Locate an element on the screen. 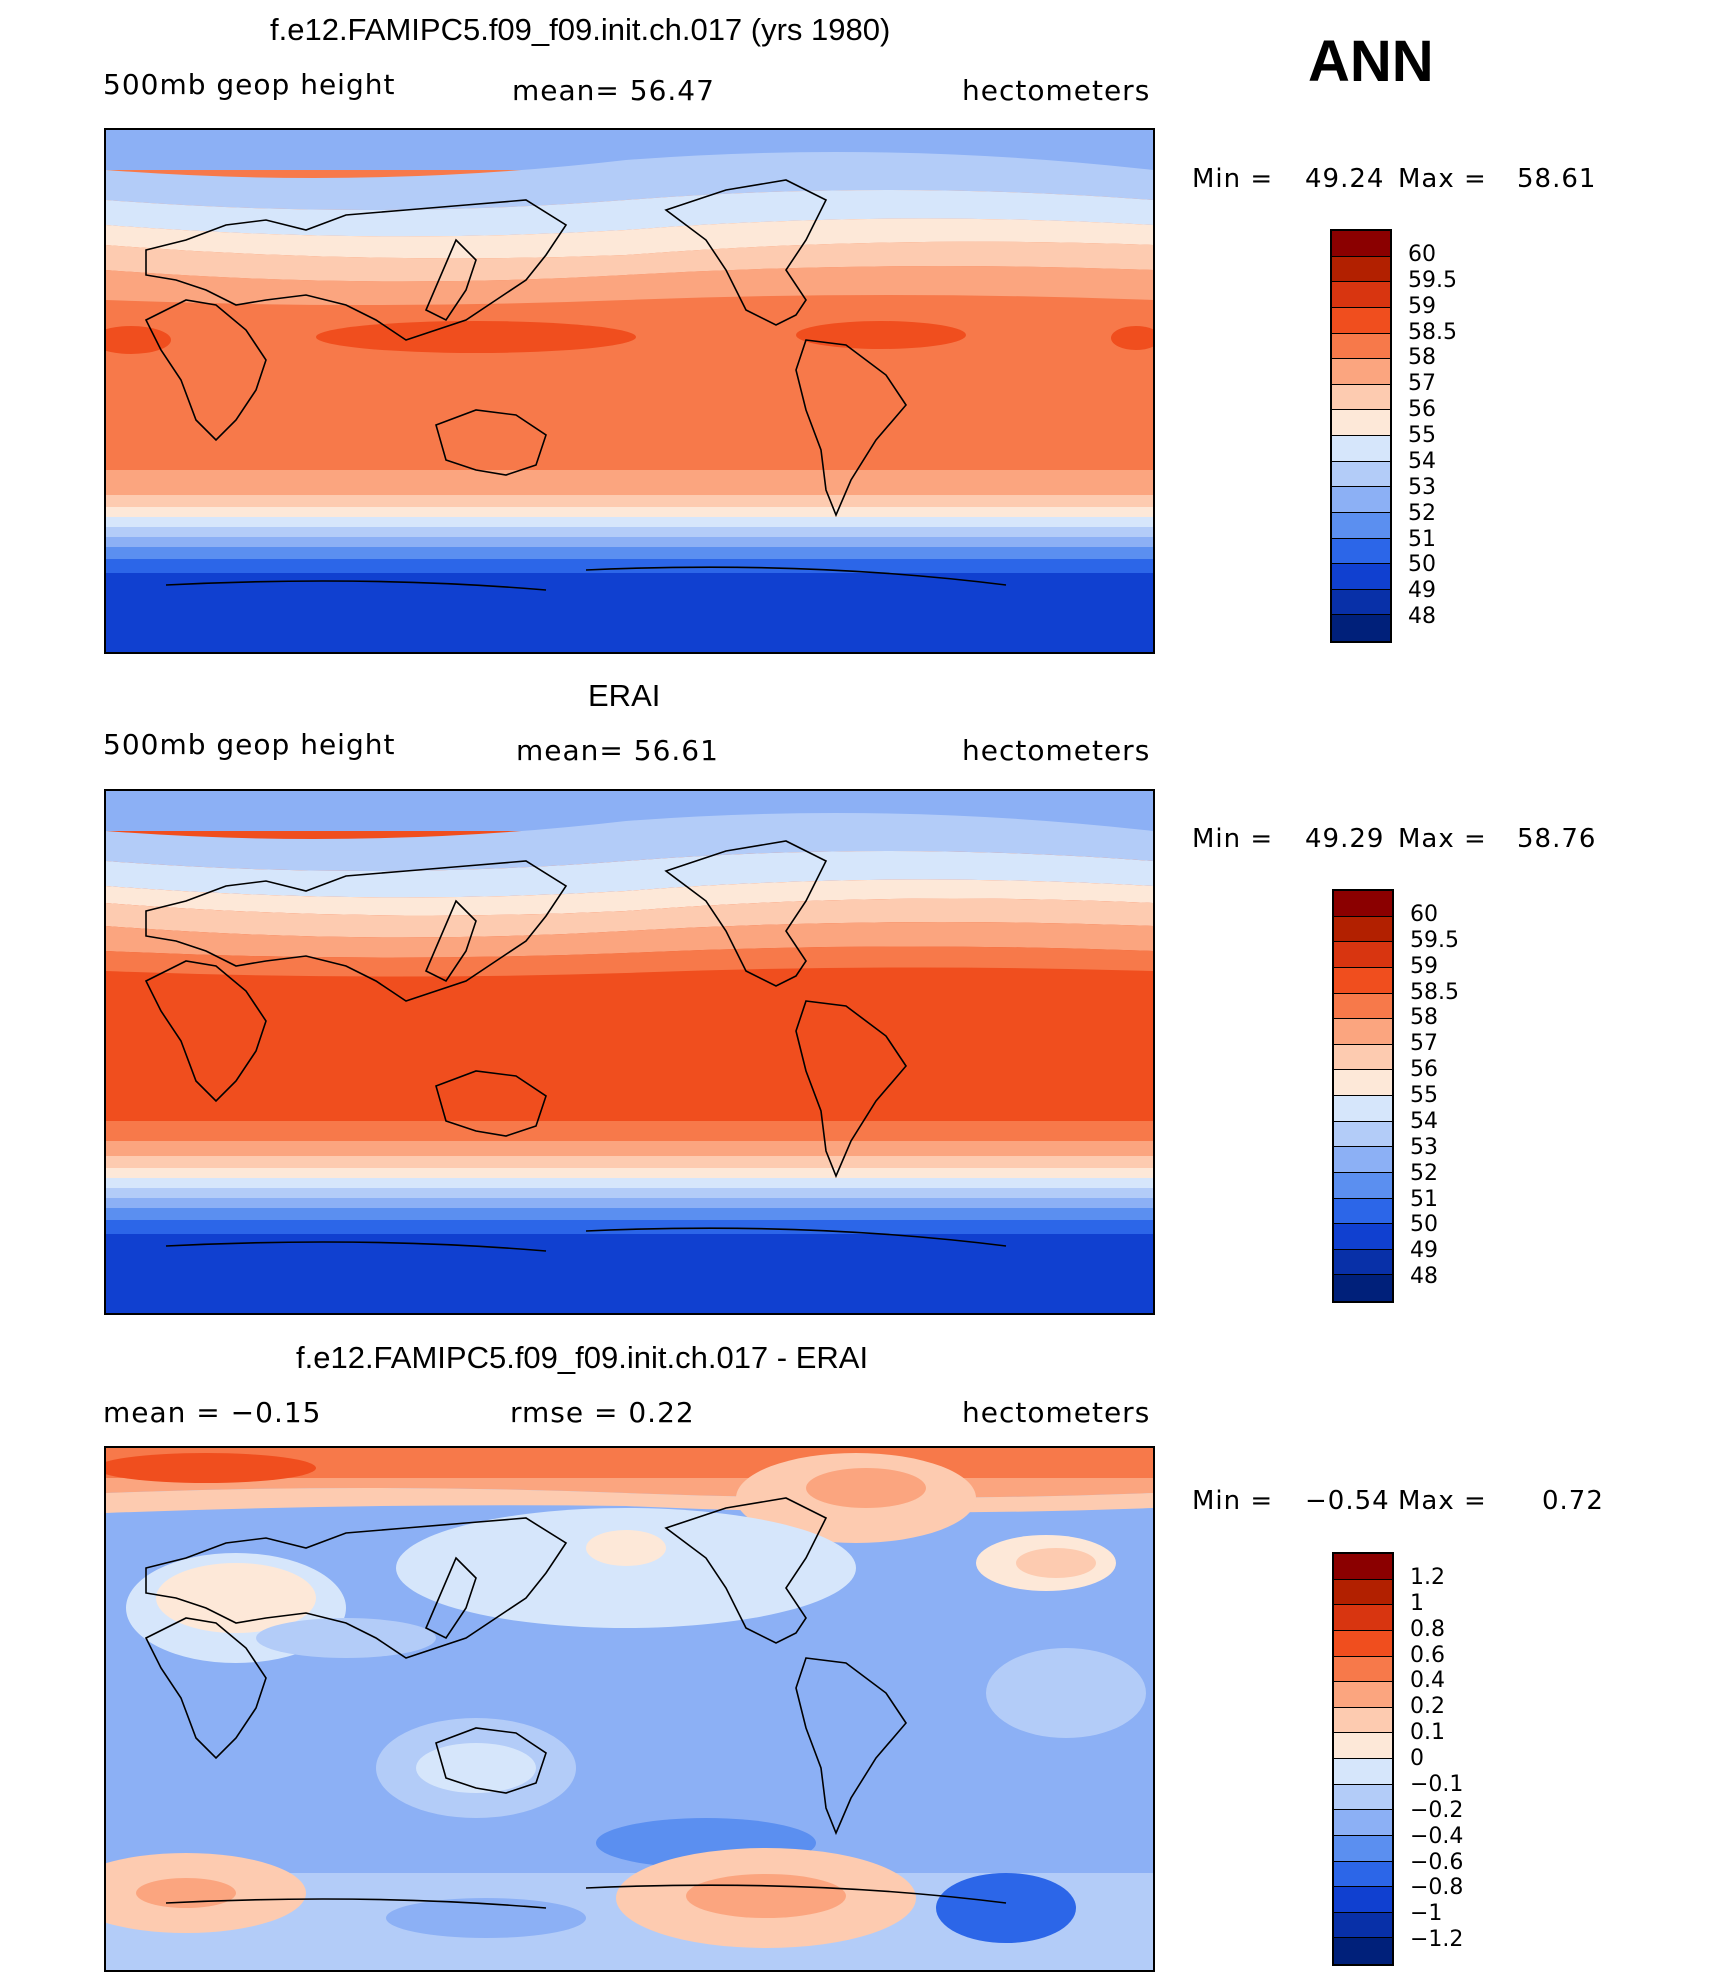 The width and height of the screenshot is (1710, 1974). panel1-units-label: hectometers is located at coordinates (1056, 90).